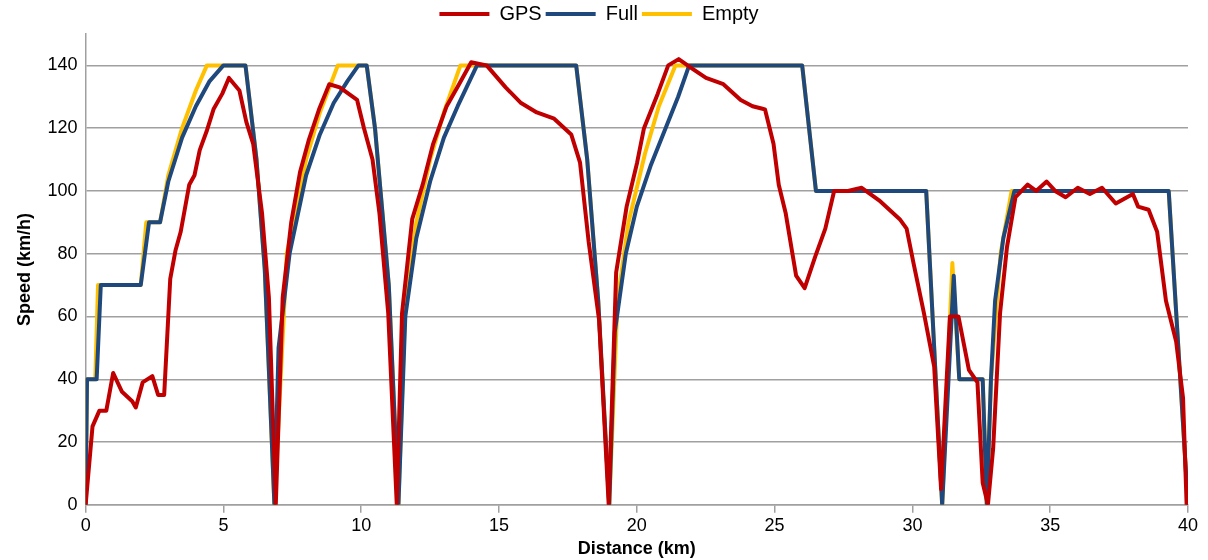  I want to click on y-tick-label: 100, so click(62, 189).